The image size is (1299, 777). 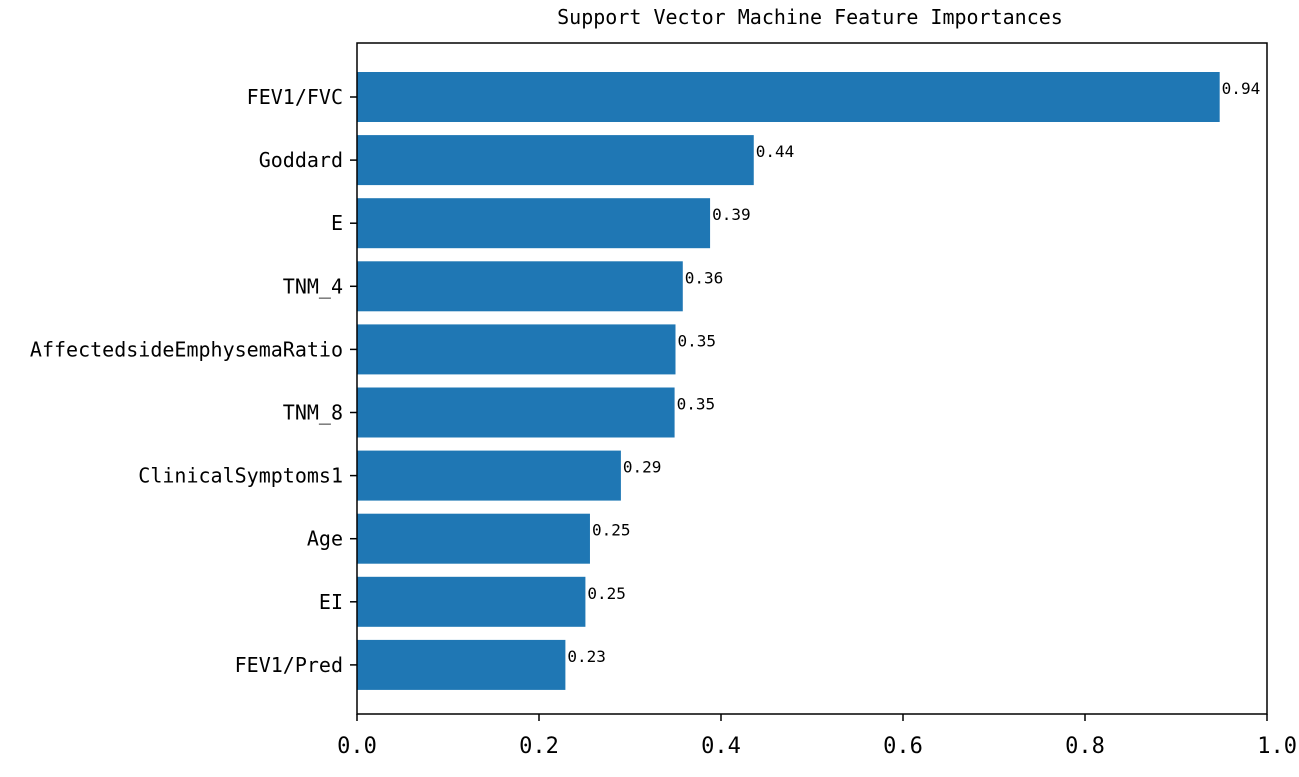 I want to click on value-label-0: 0.94, so click(x=1241, y=88).